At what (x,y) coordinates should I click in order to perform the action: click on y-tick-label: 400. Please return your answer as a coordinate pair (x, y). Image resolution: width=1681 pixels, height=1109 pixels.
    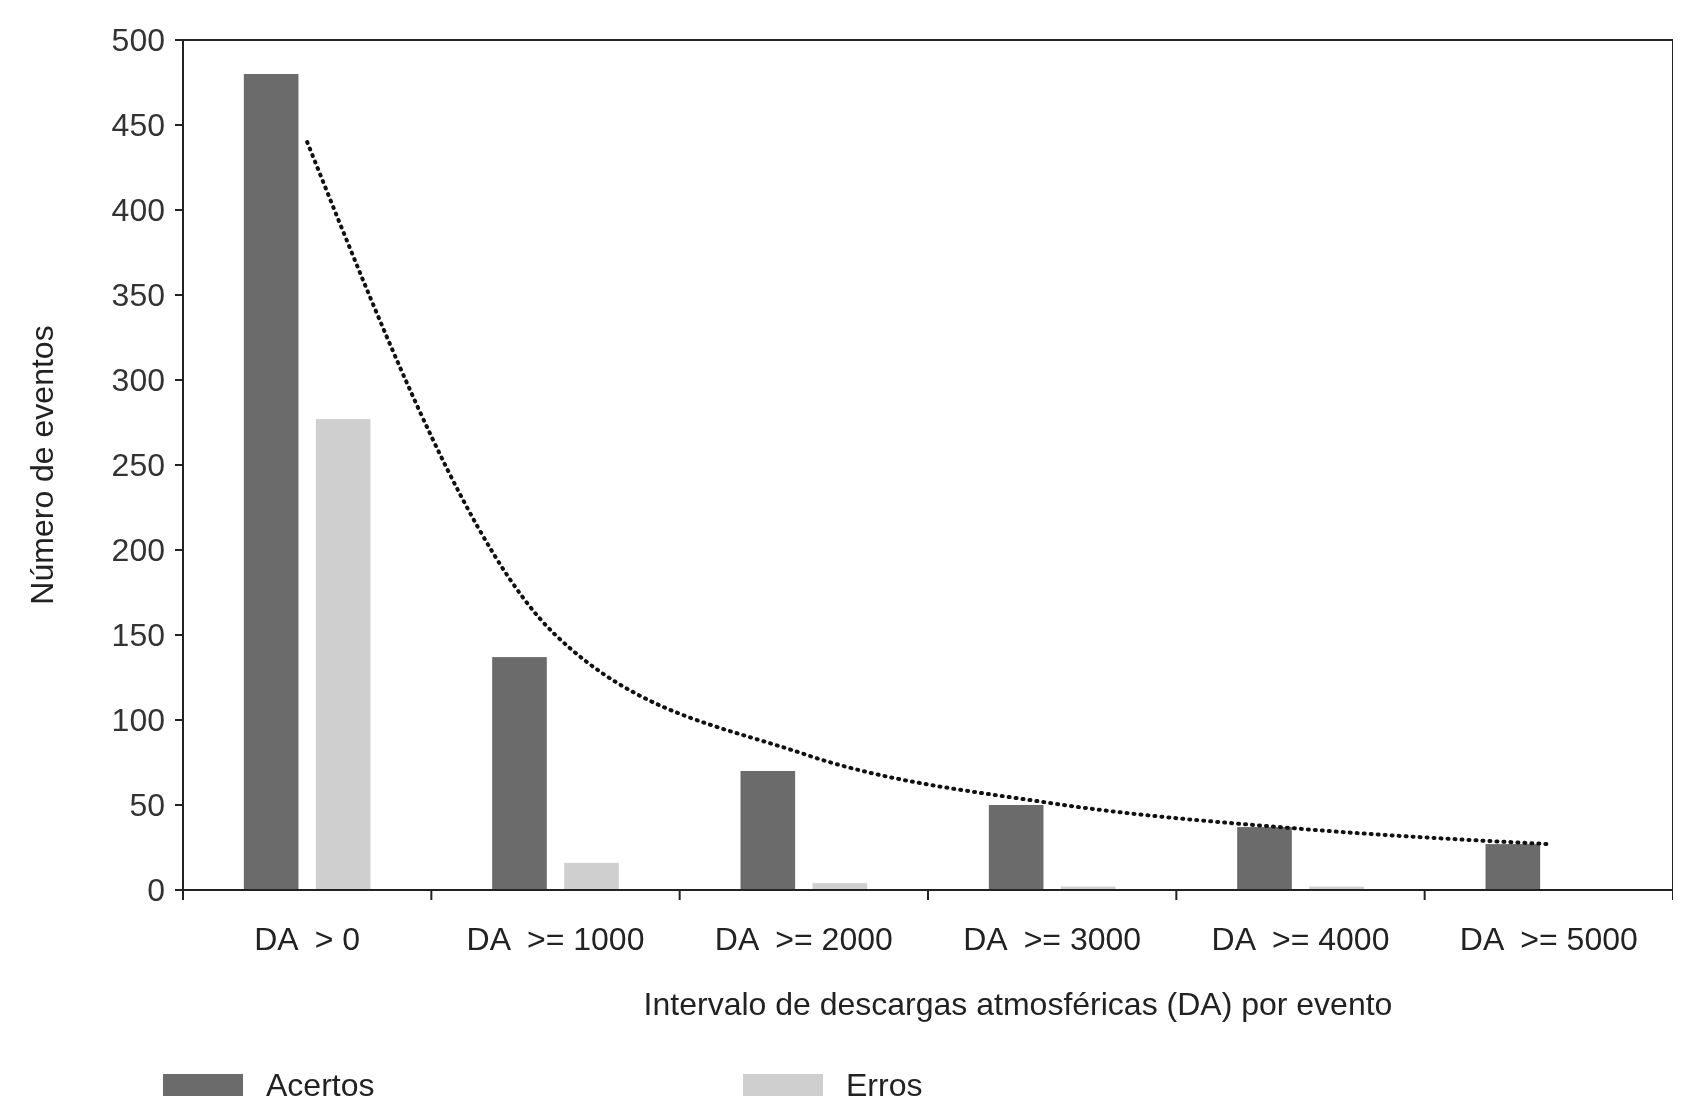
    Looking at the image, I should click on (138, 210).